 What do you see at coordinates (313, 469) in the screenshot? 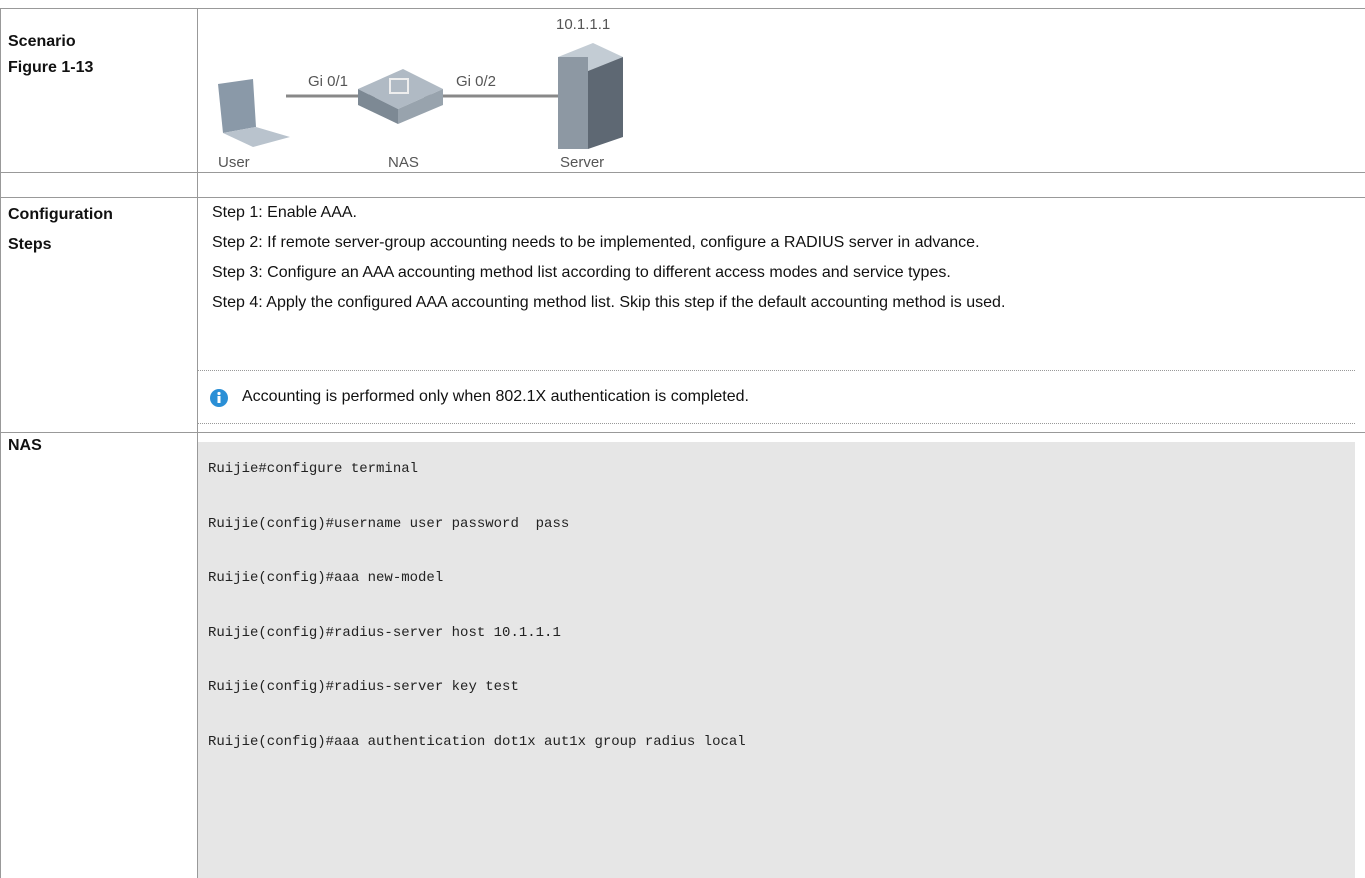
I see `code-line: Ruijie#configure terminal` at bounding box center [313, 469].